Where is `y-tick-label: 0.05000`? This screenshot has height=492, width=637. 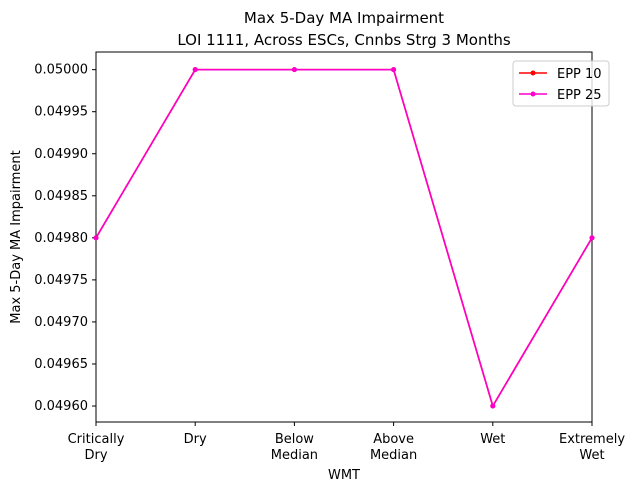 y-tick-label: 0.05000 is located at coordinates (61, 70).